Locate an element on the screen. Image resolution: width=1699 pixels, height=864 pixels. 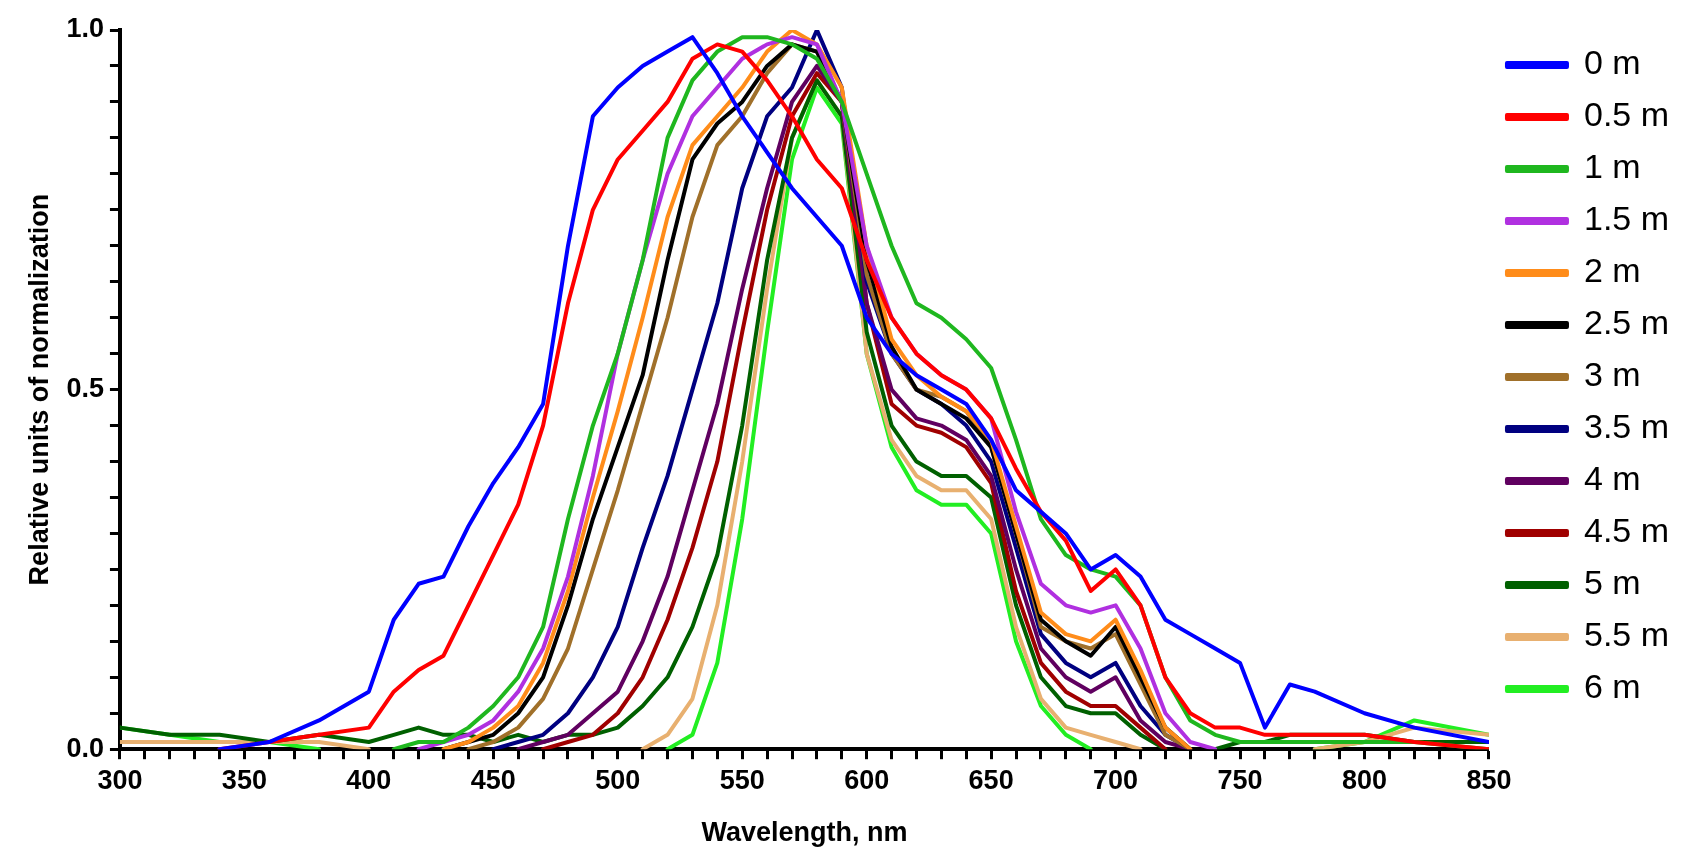
x-tick-label: 400 is located at coordinates (369, 779).